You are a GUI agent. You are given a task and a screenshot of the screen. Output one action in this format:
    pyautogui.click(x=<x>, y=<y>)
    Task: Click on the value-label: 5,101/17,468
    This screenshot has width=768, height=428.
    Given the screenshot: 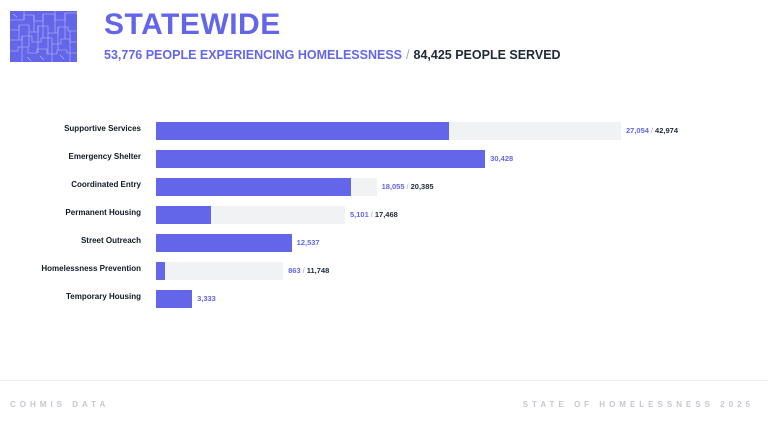 What is the action you would take?
    pyautogui.click(x=374, y=214)
    